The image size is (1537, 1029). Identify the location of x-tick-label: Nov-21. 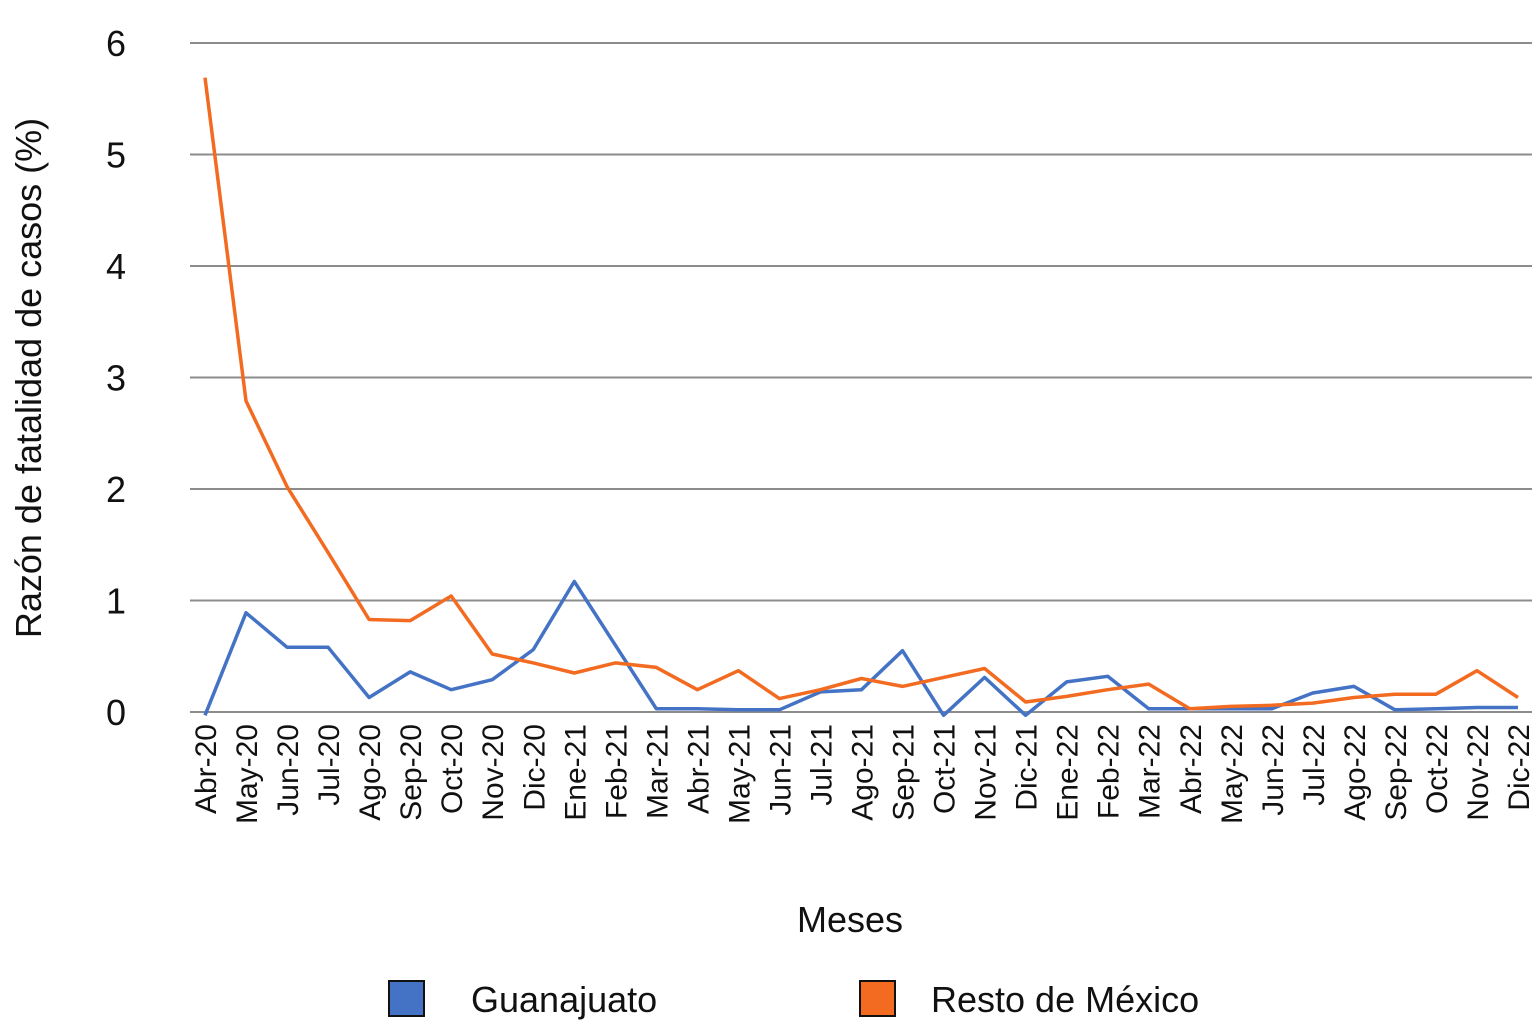
(986, 772).